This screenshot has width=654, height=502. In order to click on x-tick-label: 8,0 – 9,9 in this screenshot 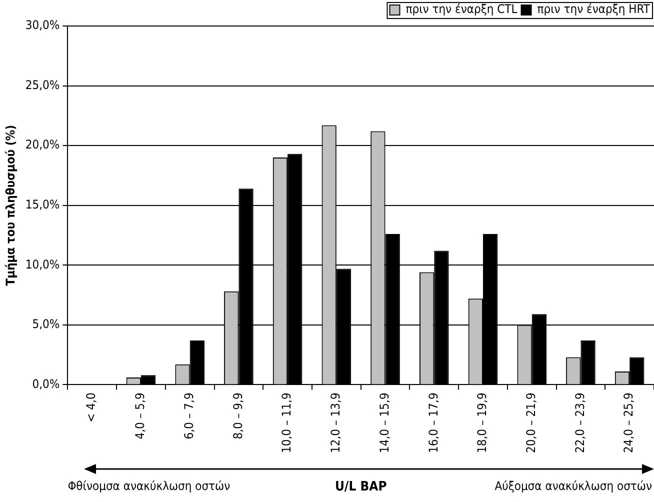, I will do `click(237, 416)`.